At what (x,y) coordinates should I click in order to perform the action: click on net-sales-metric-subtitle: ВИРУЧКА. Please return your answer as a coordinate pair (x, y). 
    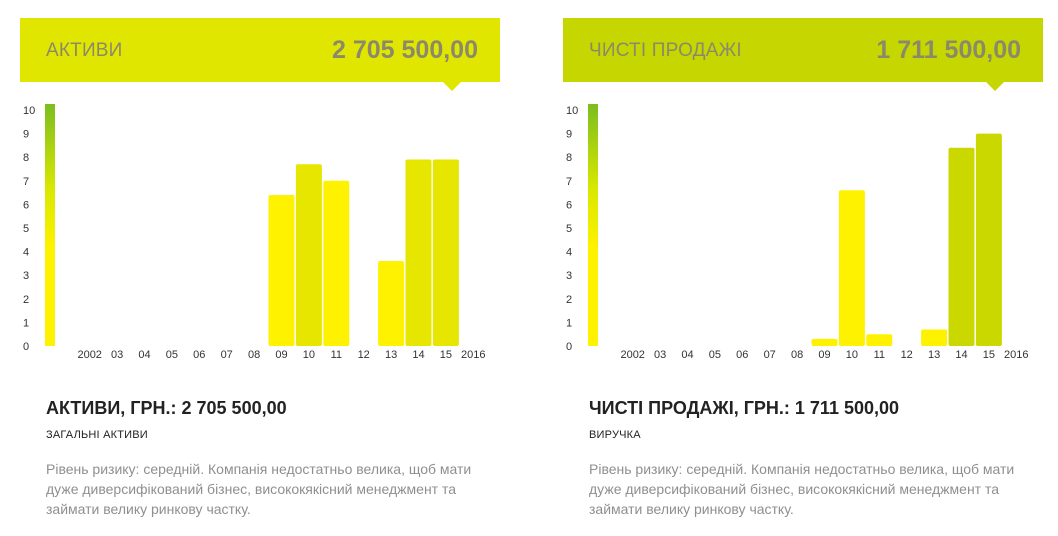
    Looking at the image, I should click on (615, 435).